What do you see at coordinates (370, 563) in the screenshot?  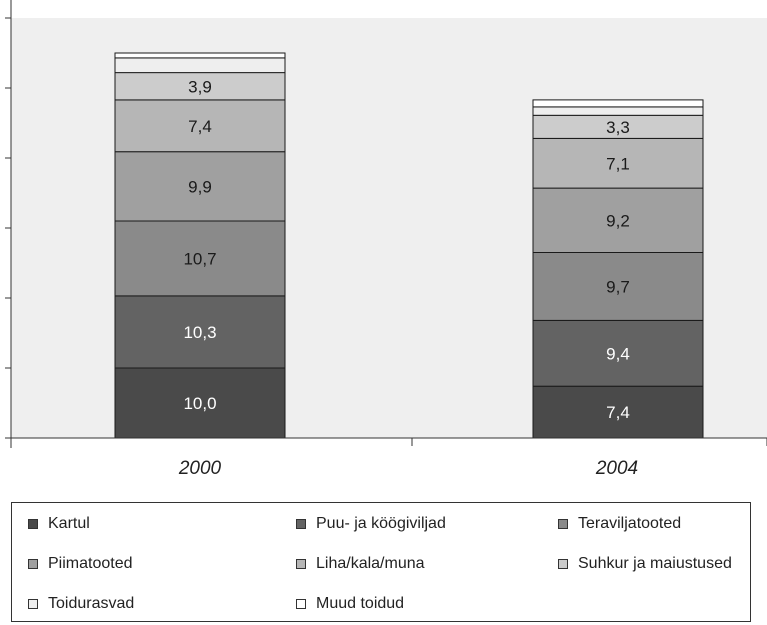 I see `legend-label: Liha/kala/muna` at bounding box center [370, 563].